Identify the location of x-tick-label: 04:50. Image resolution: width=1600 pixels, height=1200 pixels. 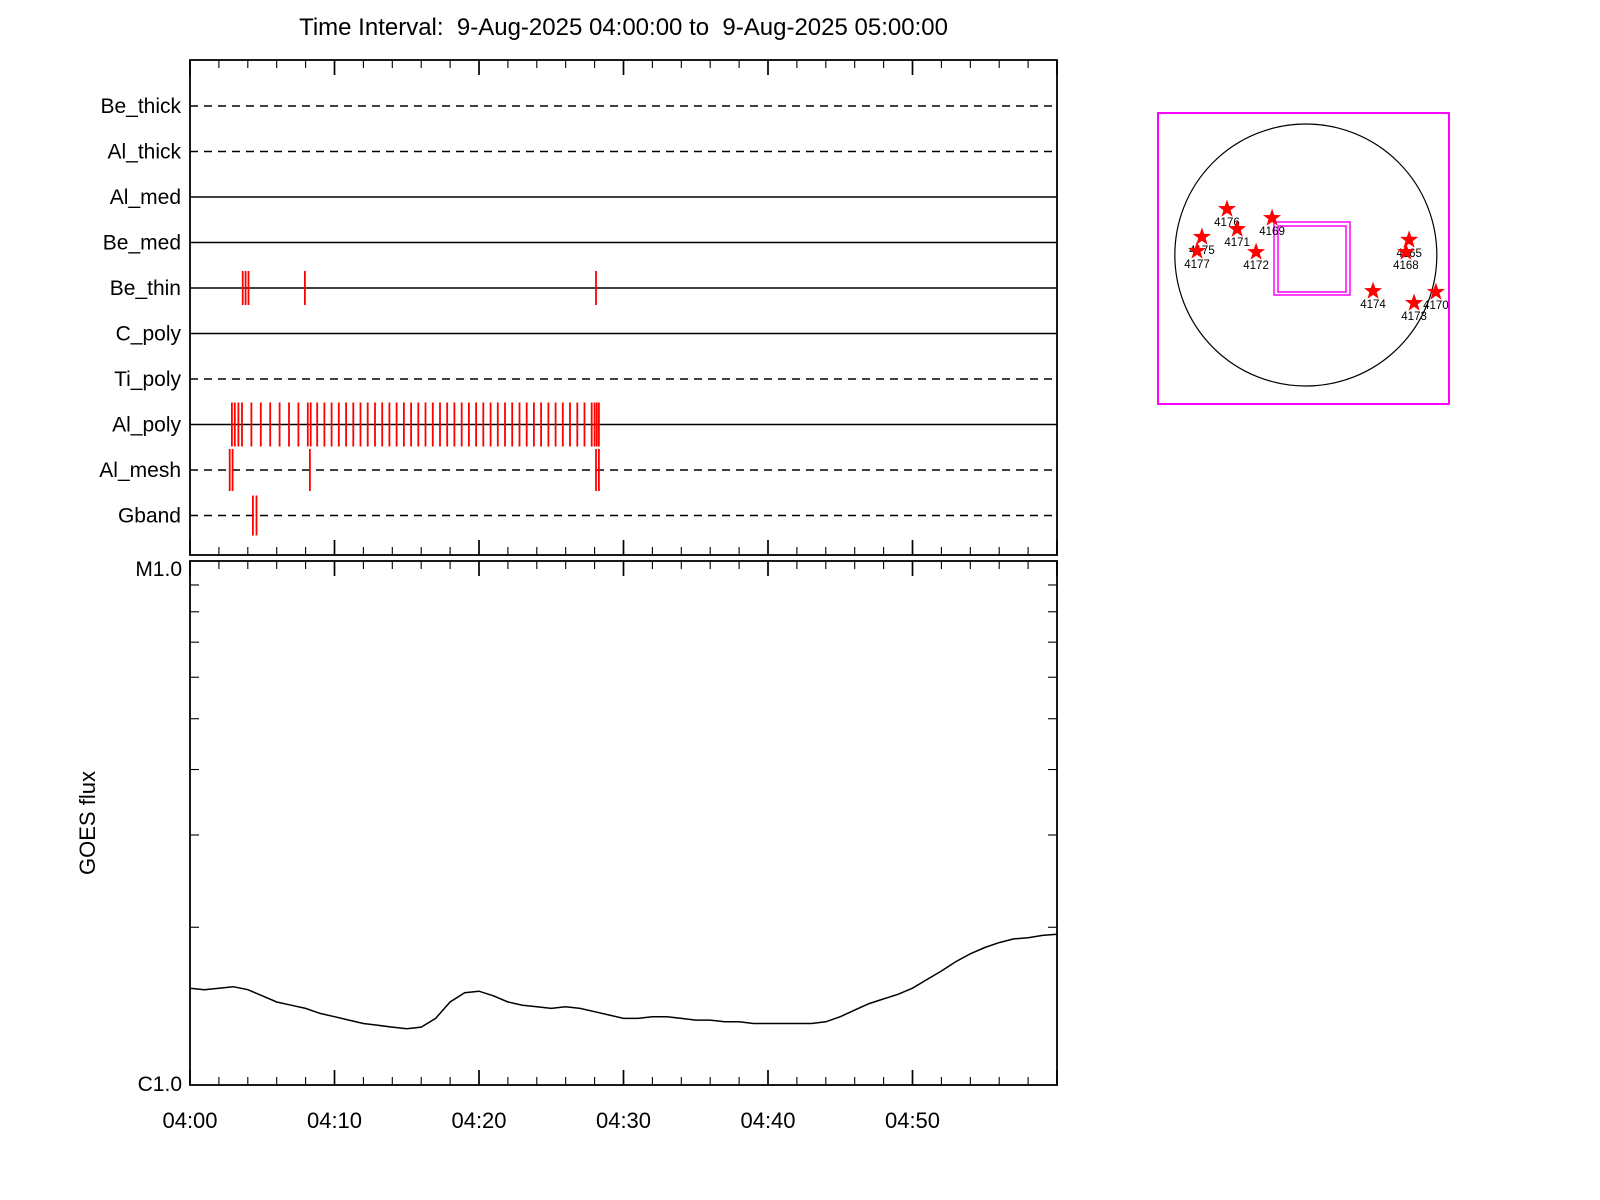
(912, 1120).